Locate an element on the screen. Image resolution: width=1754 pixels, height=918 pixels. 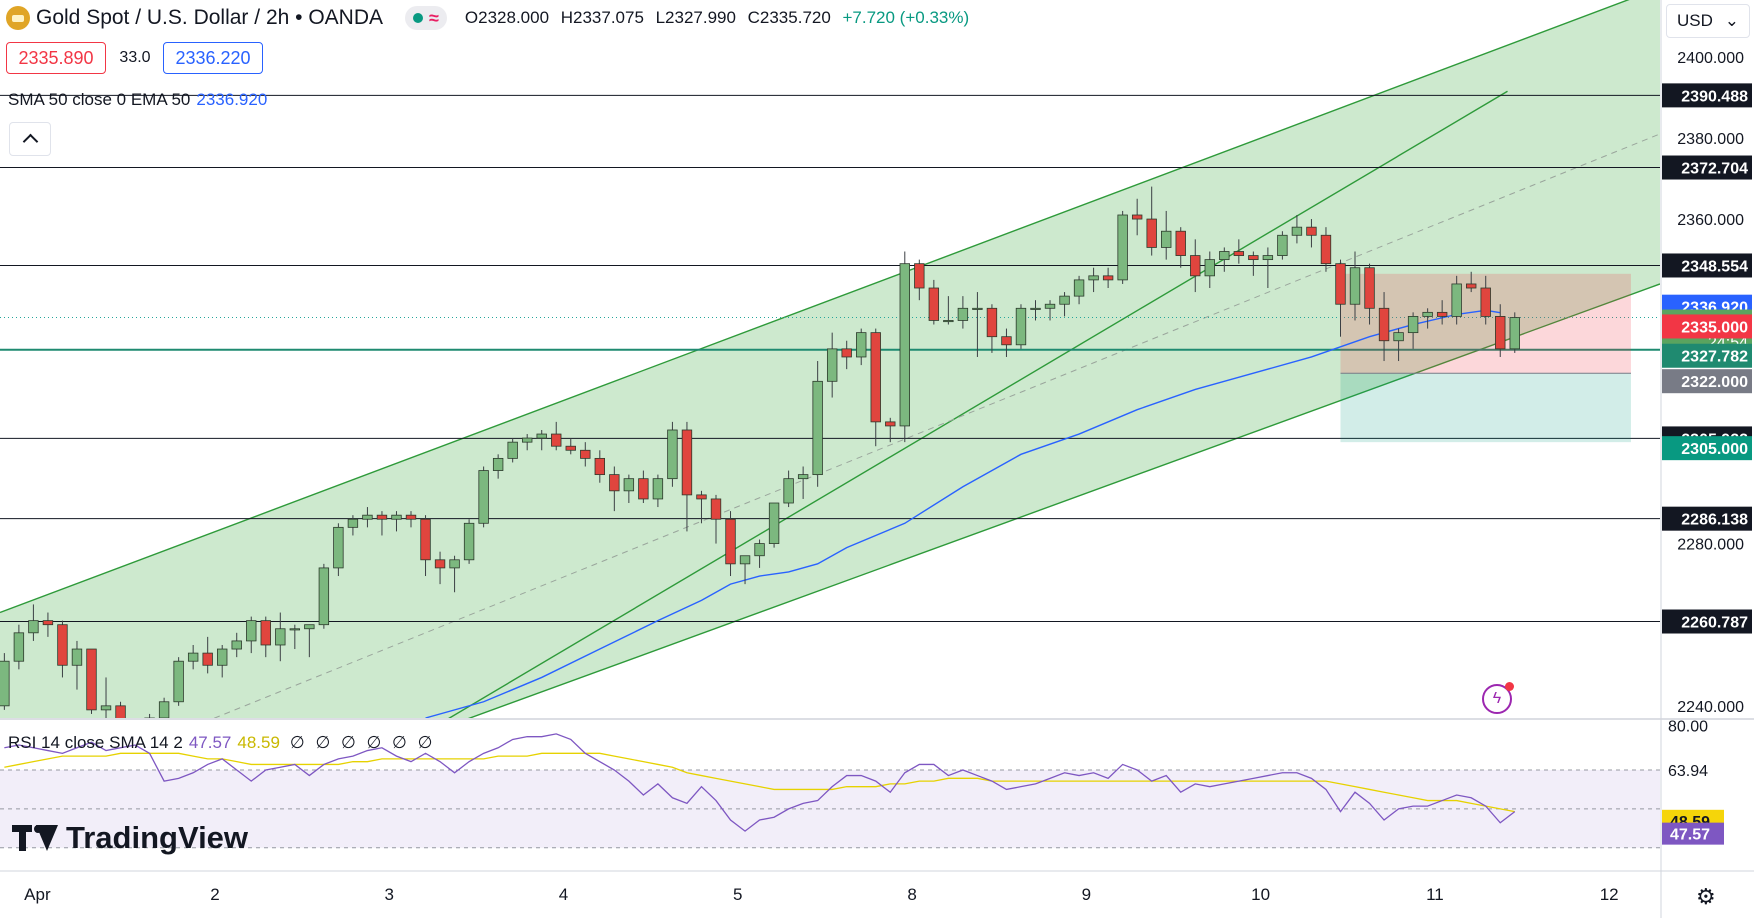
symbol-name: Gold Spot / U.S. Dollar is located at coordinates (142, 17).